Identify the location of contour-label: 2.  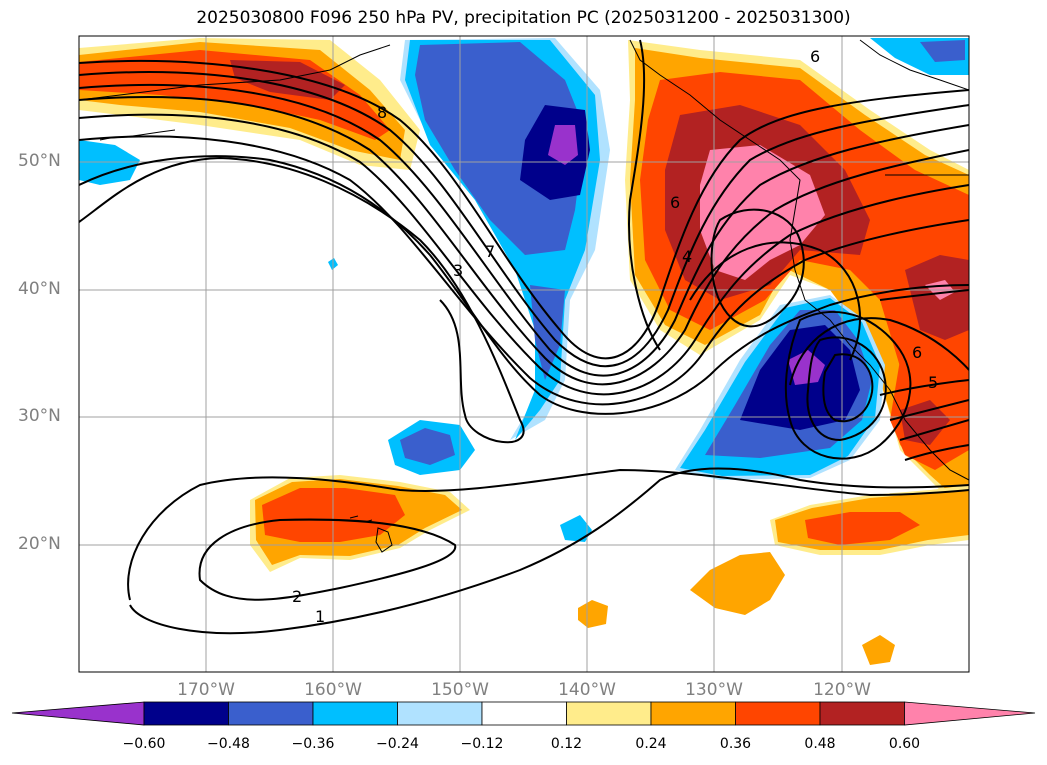
(297, 596).